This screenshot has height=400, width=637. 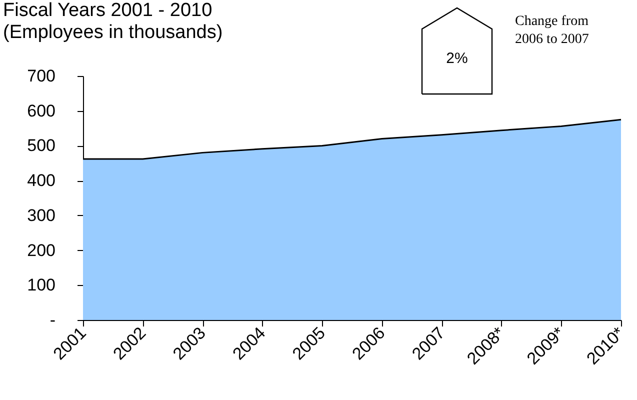 What do you see at coordinates (107, 10) in the screenshot?
I see `chart-title: Fiscal Years 2001 - 2010` at bounding box center [107, 10].